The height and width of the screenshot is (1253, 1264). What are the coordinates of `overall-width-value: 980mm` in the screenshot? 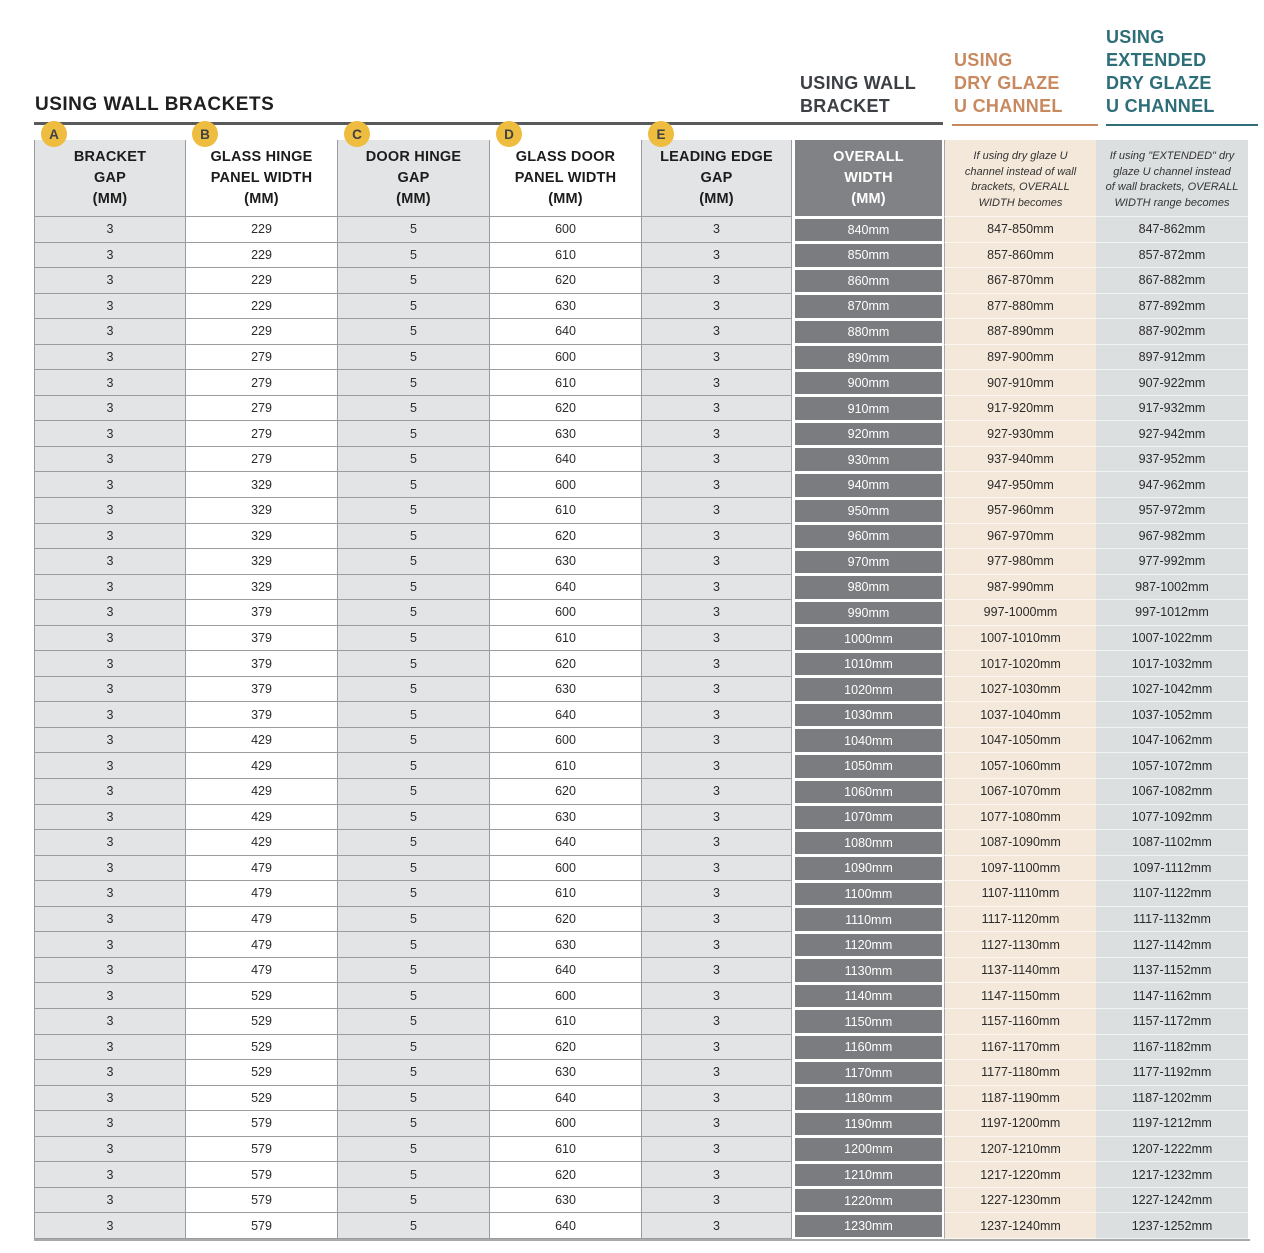 It's located at (868, 587).